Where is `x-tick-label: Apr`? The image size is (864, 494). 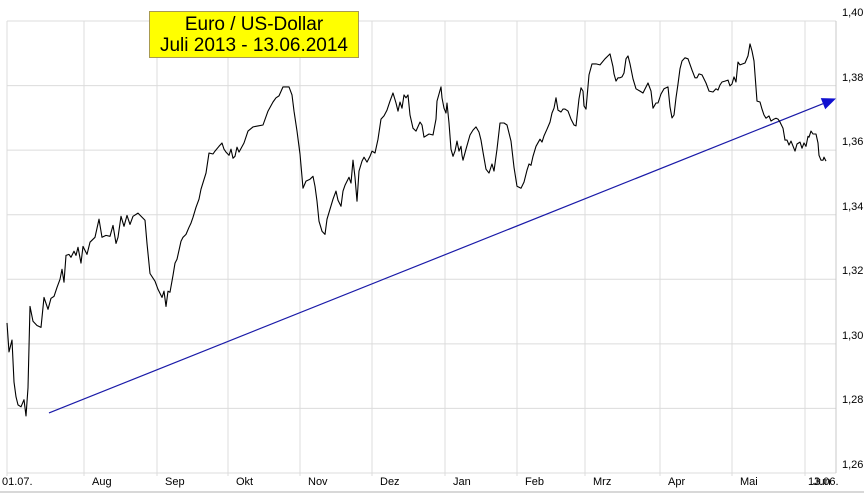 x-tick-label: Apr is located at coordinates (677, 482).